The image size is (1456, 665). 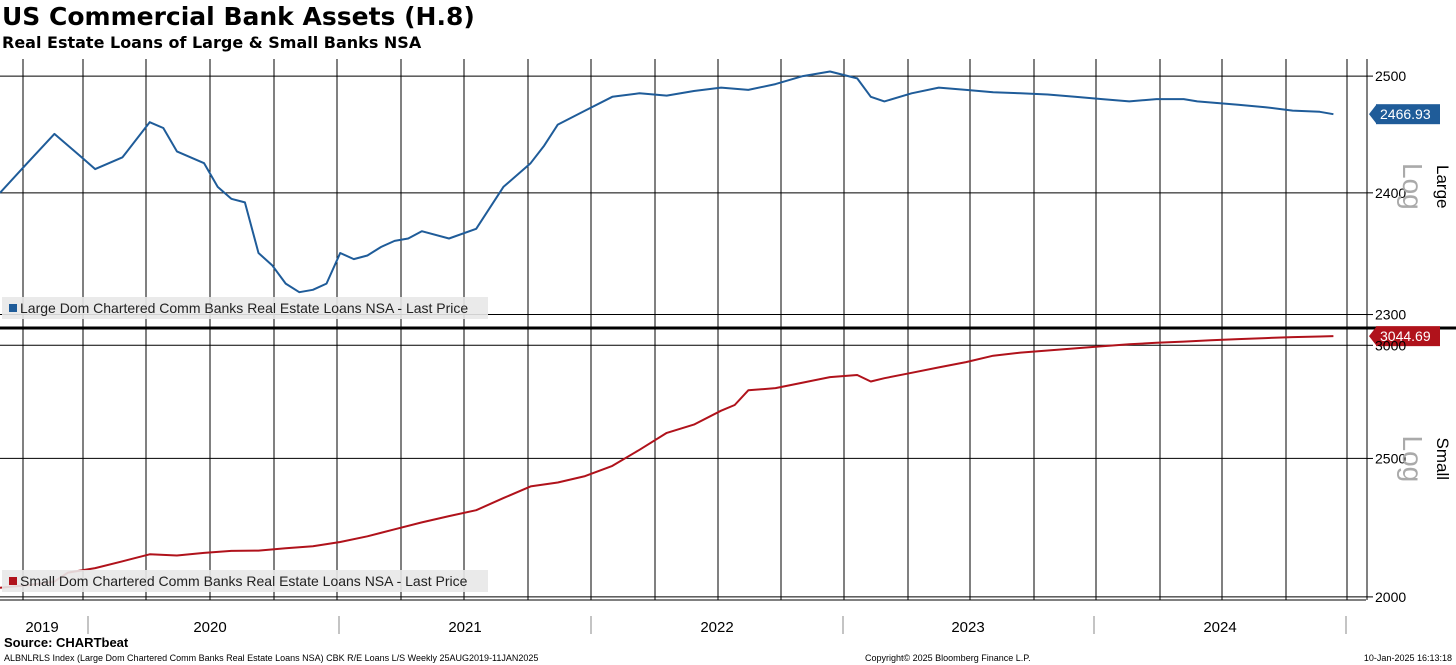 What do you see at coordinates (209, 627) in the screenshot?
I see `x-tick-label: 2020` at bounding box center [209, 627].